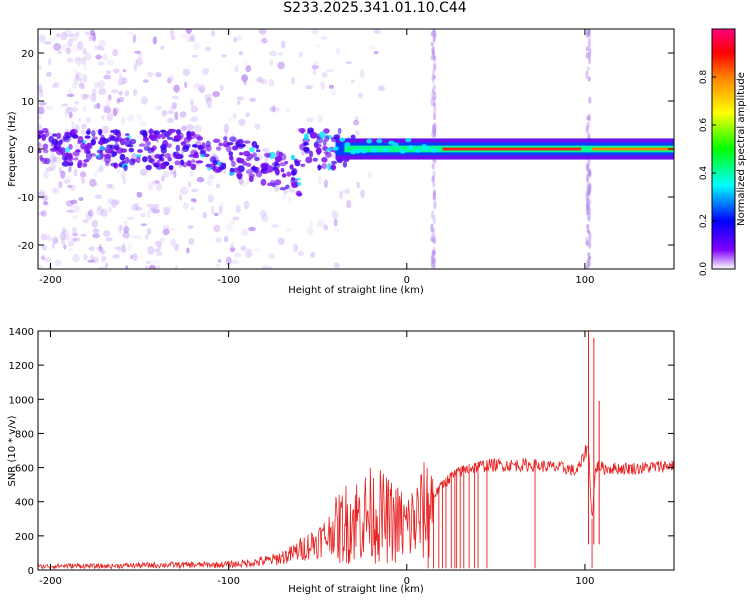 The height and width of the screenshot is (600, 750). I want to click on y-tick-label: 800, so click(24, 434).